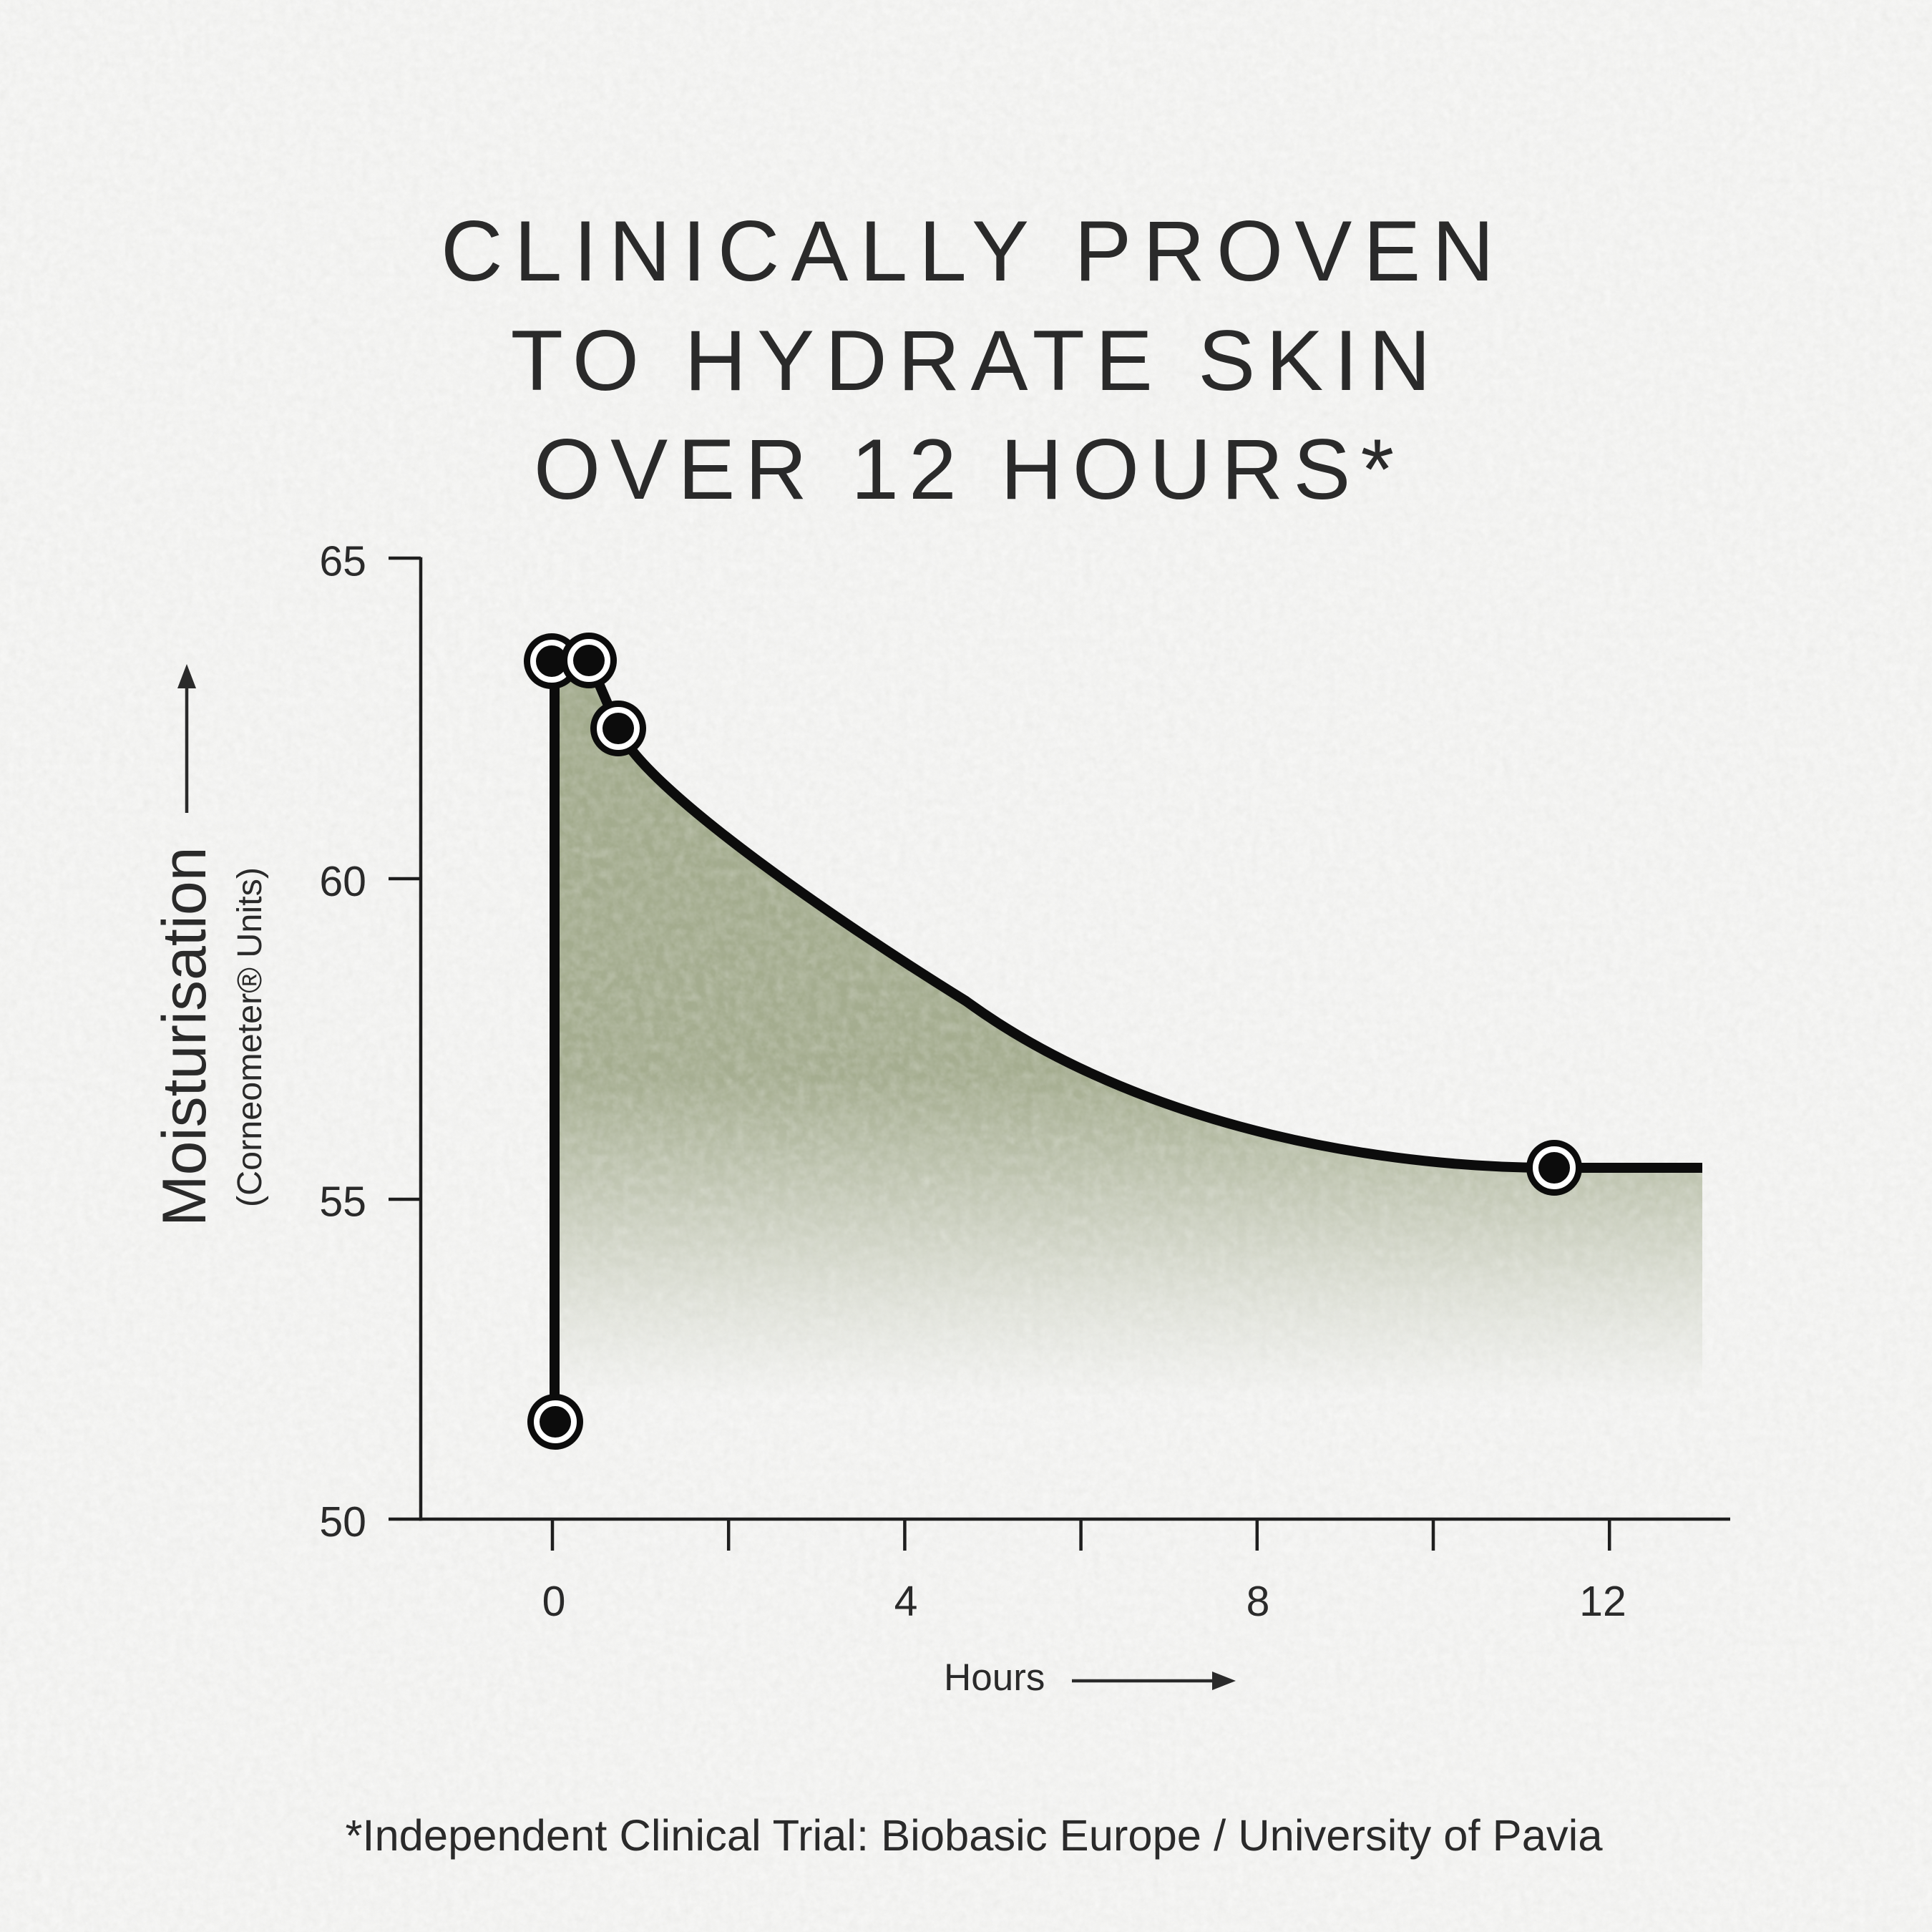 This screenshot has height=1932, width=1932. I want to click on svg-text: 8, so click(1258, 1601).